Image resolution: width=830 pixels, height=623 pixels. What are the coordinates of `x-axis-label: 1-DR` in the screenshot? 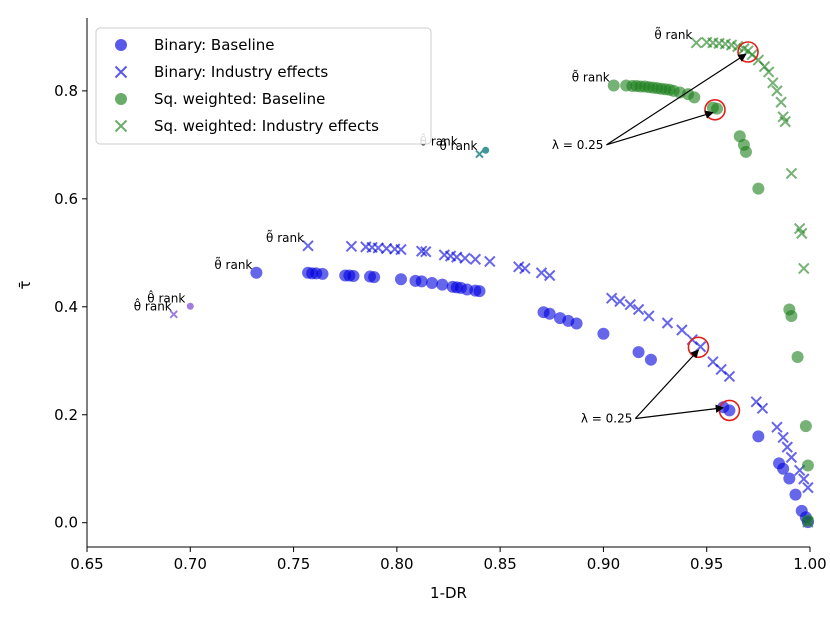 It's located at (448, 593).